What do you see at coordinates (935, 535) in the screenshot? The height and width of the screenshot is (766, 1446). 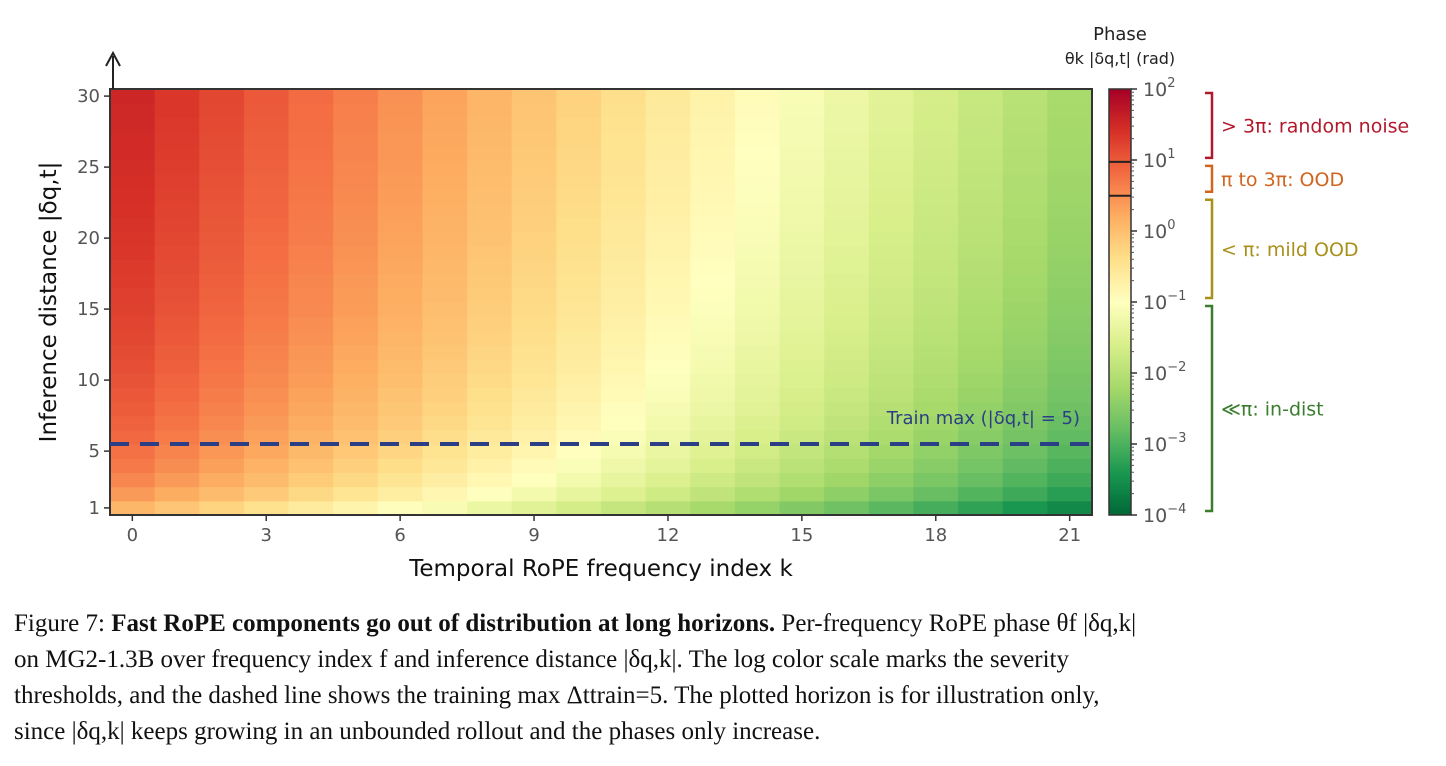 I see `x-tick-label: 18` at bounding box center [935, 535].